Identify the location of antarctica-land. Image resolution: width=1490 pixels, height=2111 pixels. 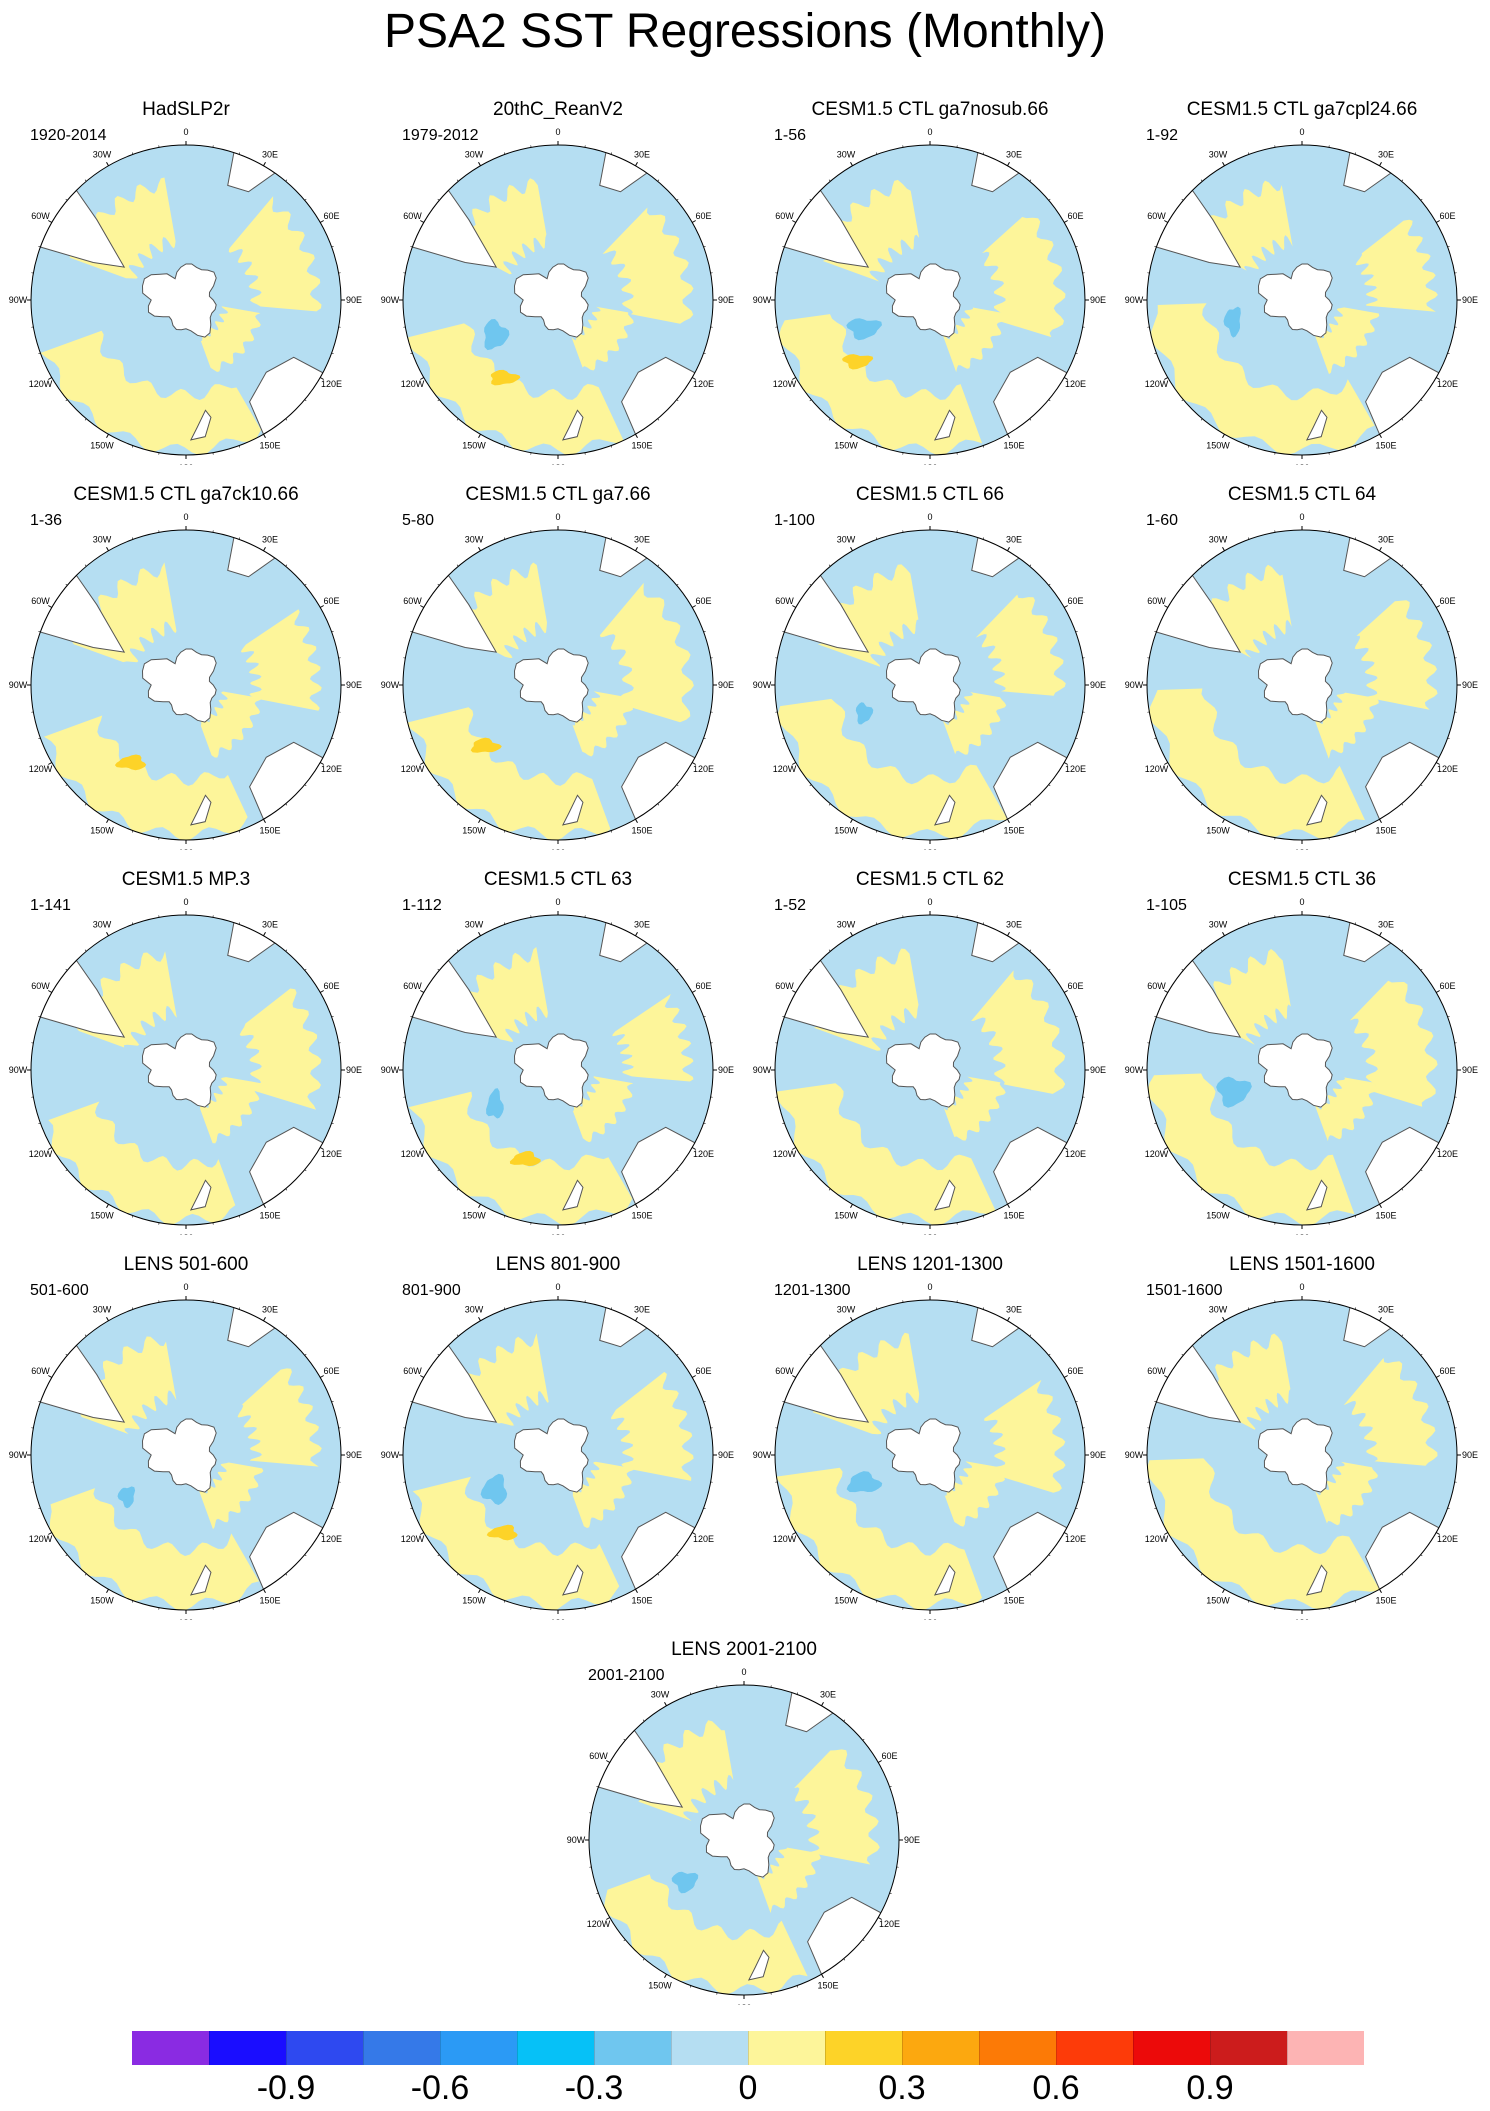
(1295, 1070).